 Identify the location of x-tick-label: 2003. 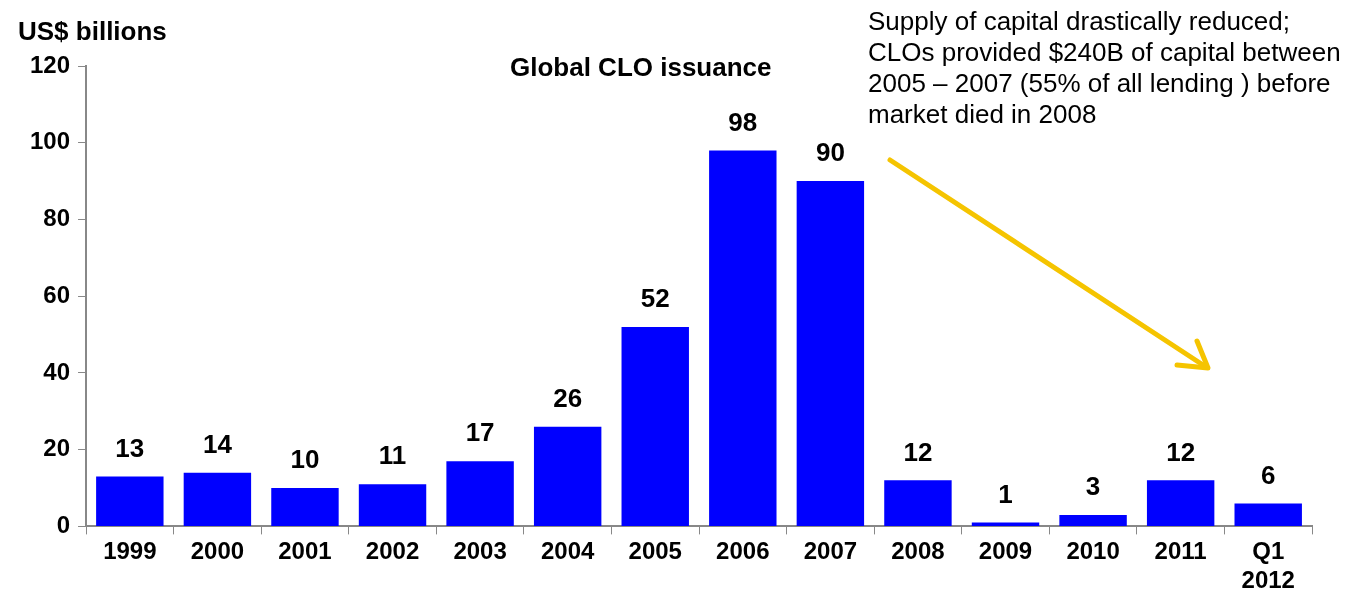
(480, 551).